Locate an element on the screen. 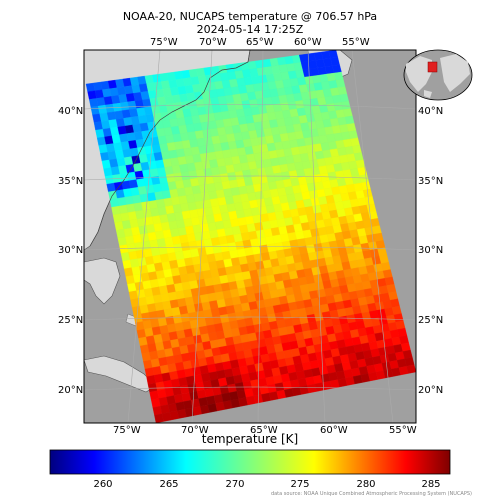 Image resolution: width=500 pixels, height=500 pixels. lat-tick-right: 40°N is located at coordinates (431, 111).